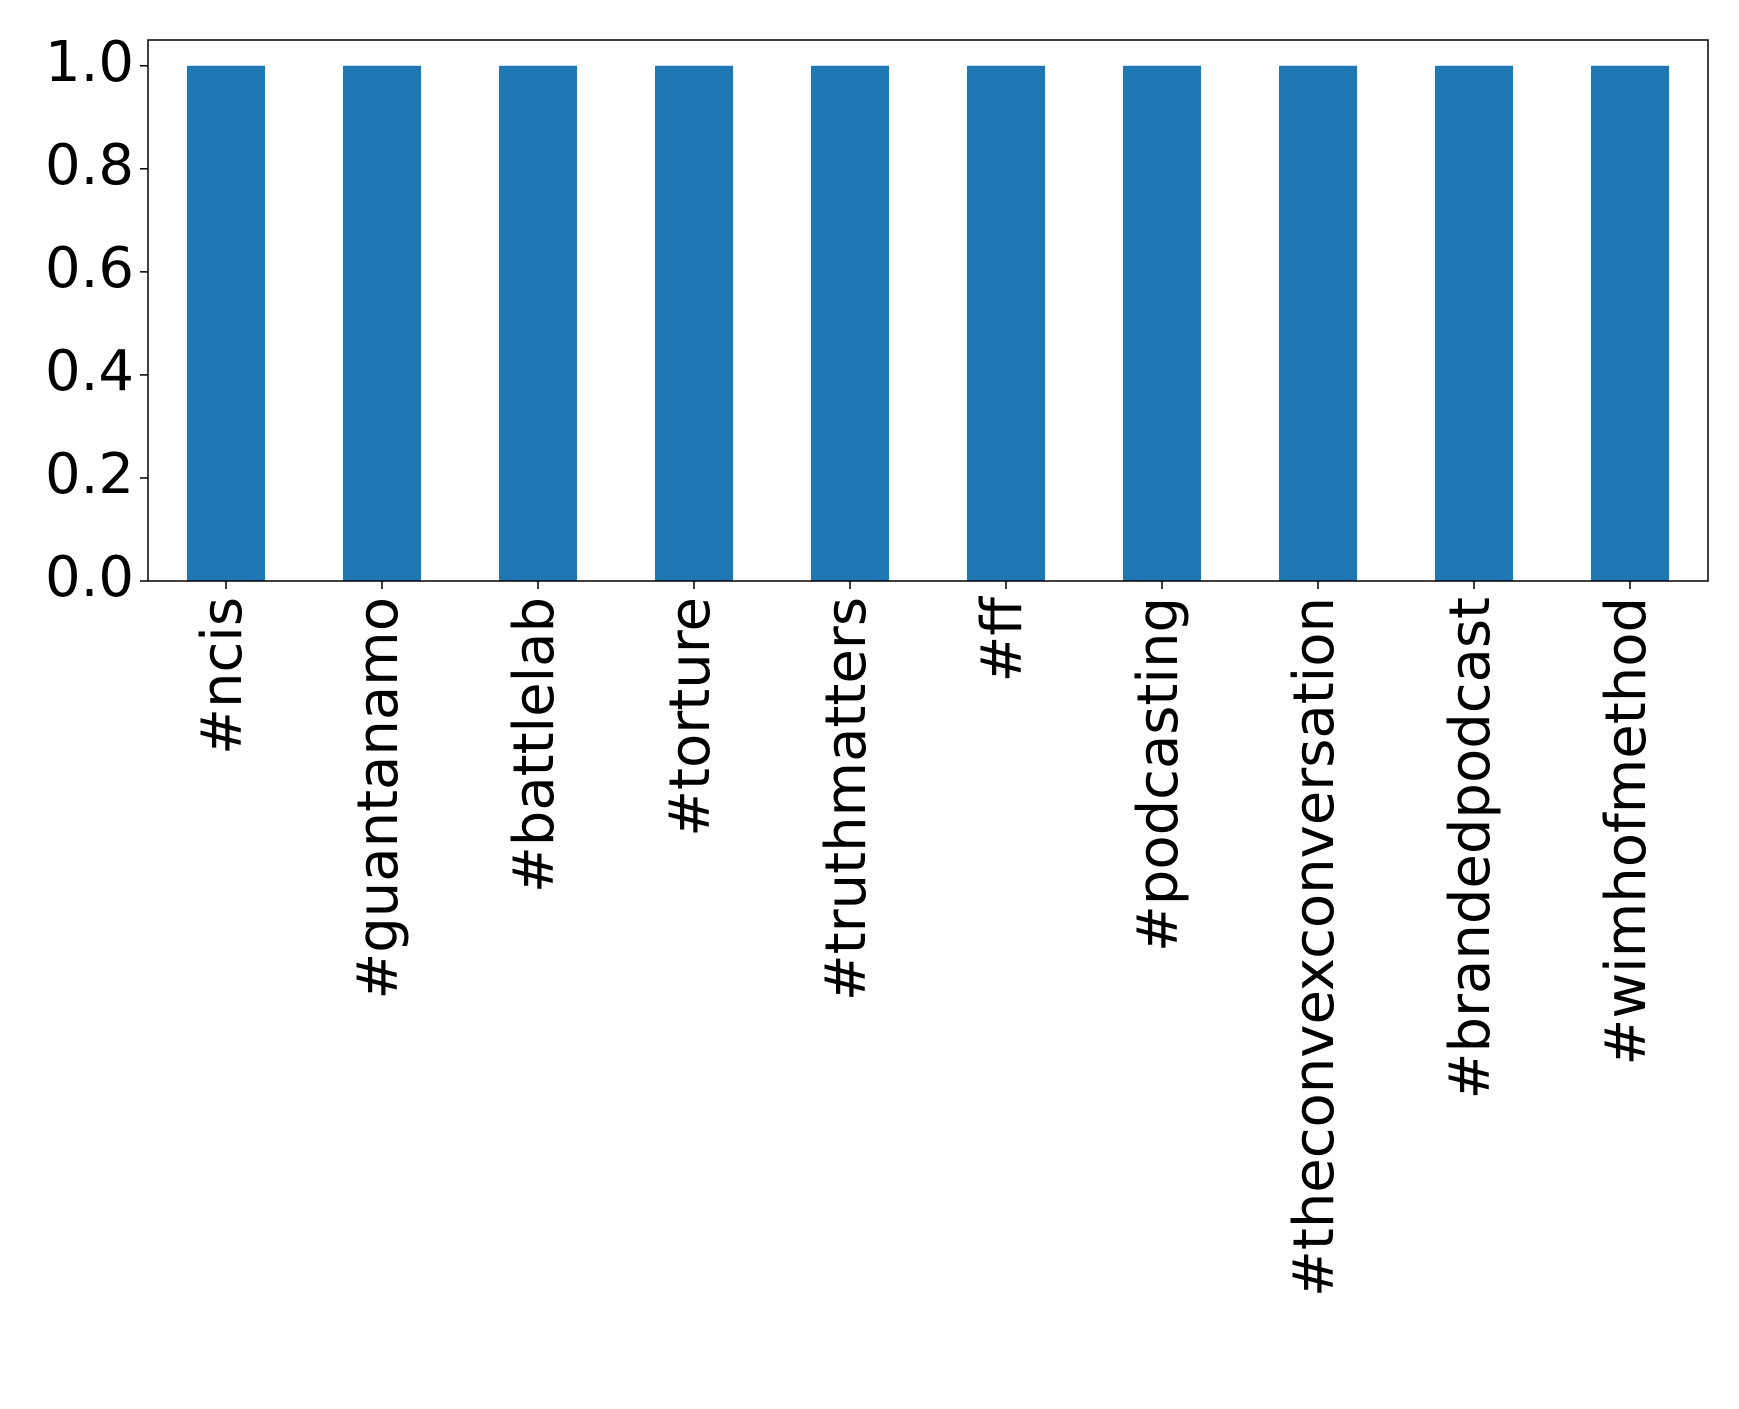  Describe the element at coordinates (89, 474) in the screenshot. I see `y-tick-label: 0.2` at that location.